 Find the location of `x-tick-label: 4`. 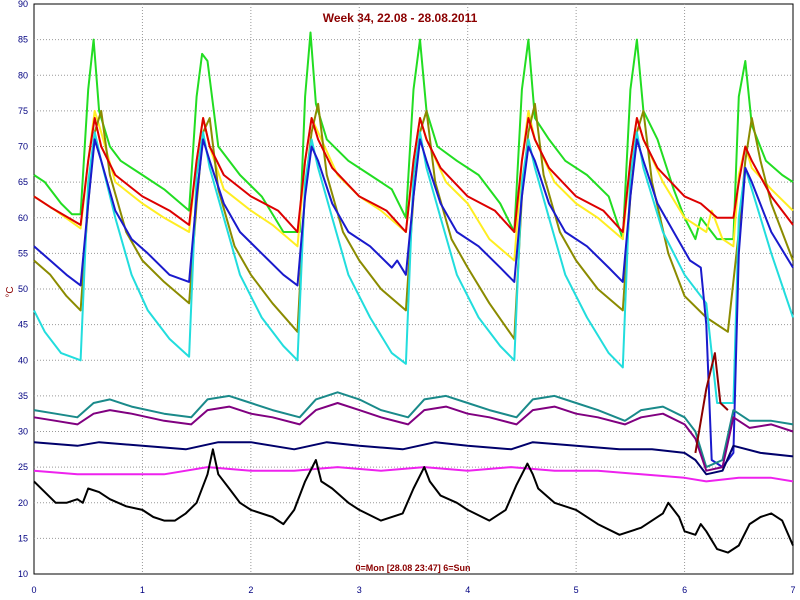

x-tick-label: 4 is located at coordinates (467, 590).